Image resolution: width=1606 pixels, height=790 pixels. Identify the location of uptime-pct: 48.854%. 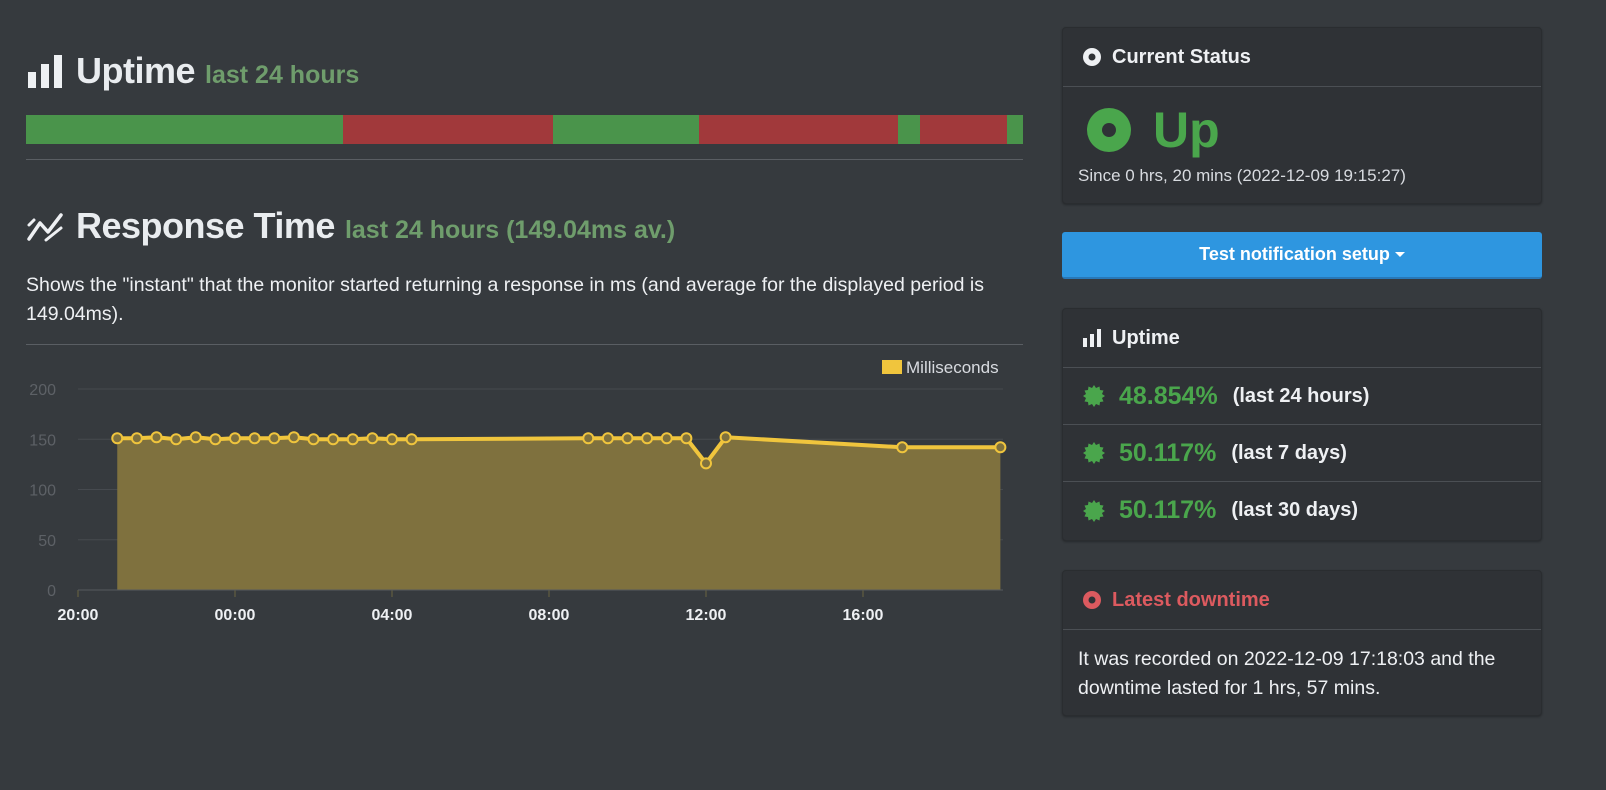
(1168, 395).